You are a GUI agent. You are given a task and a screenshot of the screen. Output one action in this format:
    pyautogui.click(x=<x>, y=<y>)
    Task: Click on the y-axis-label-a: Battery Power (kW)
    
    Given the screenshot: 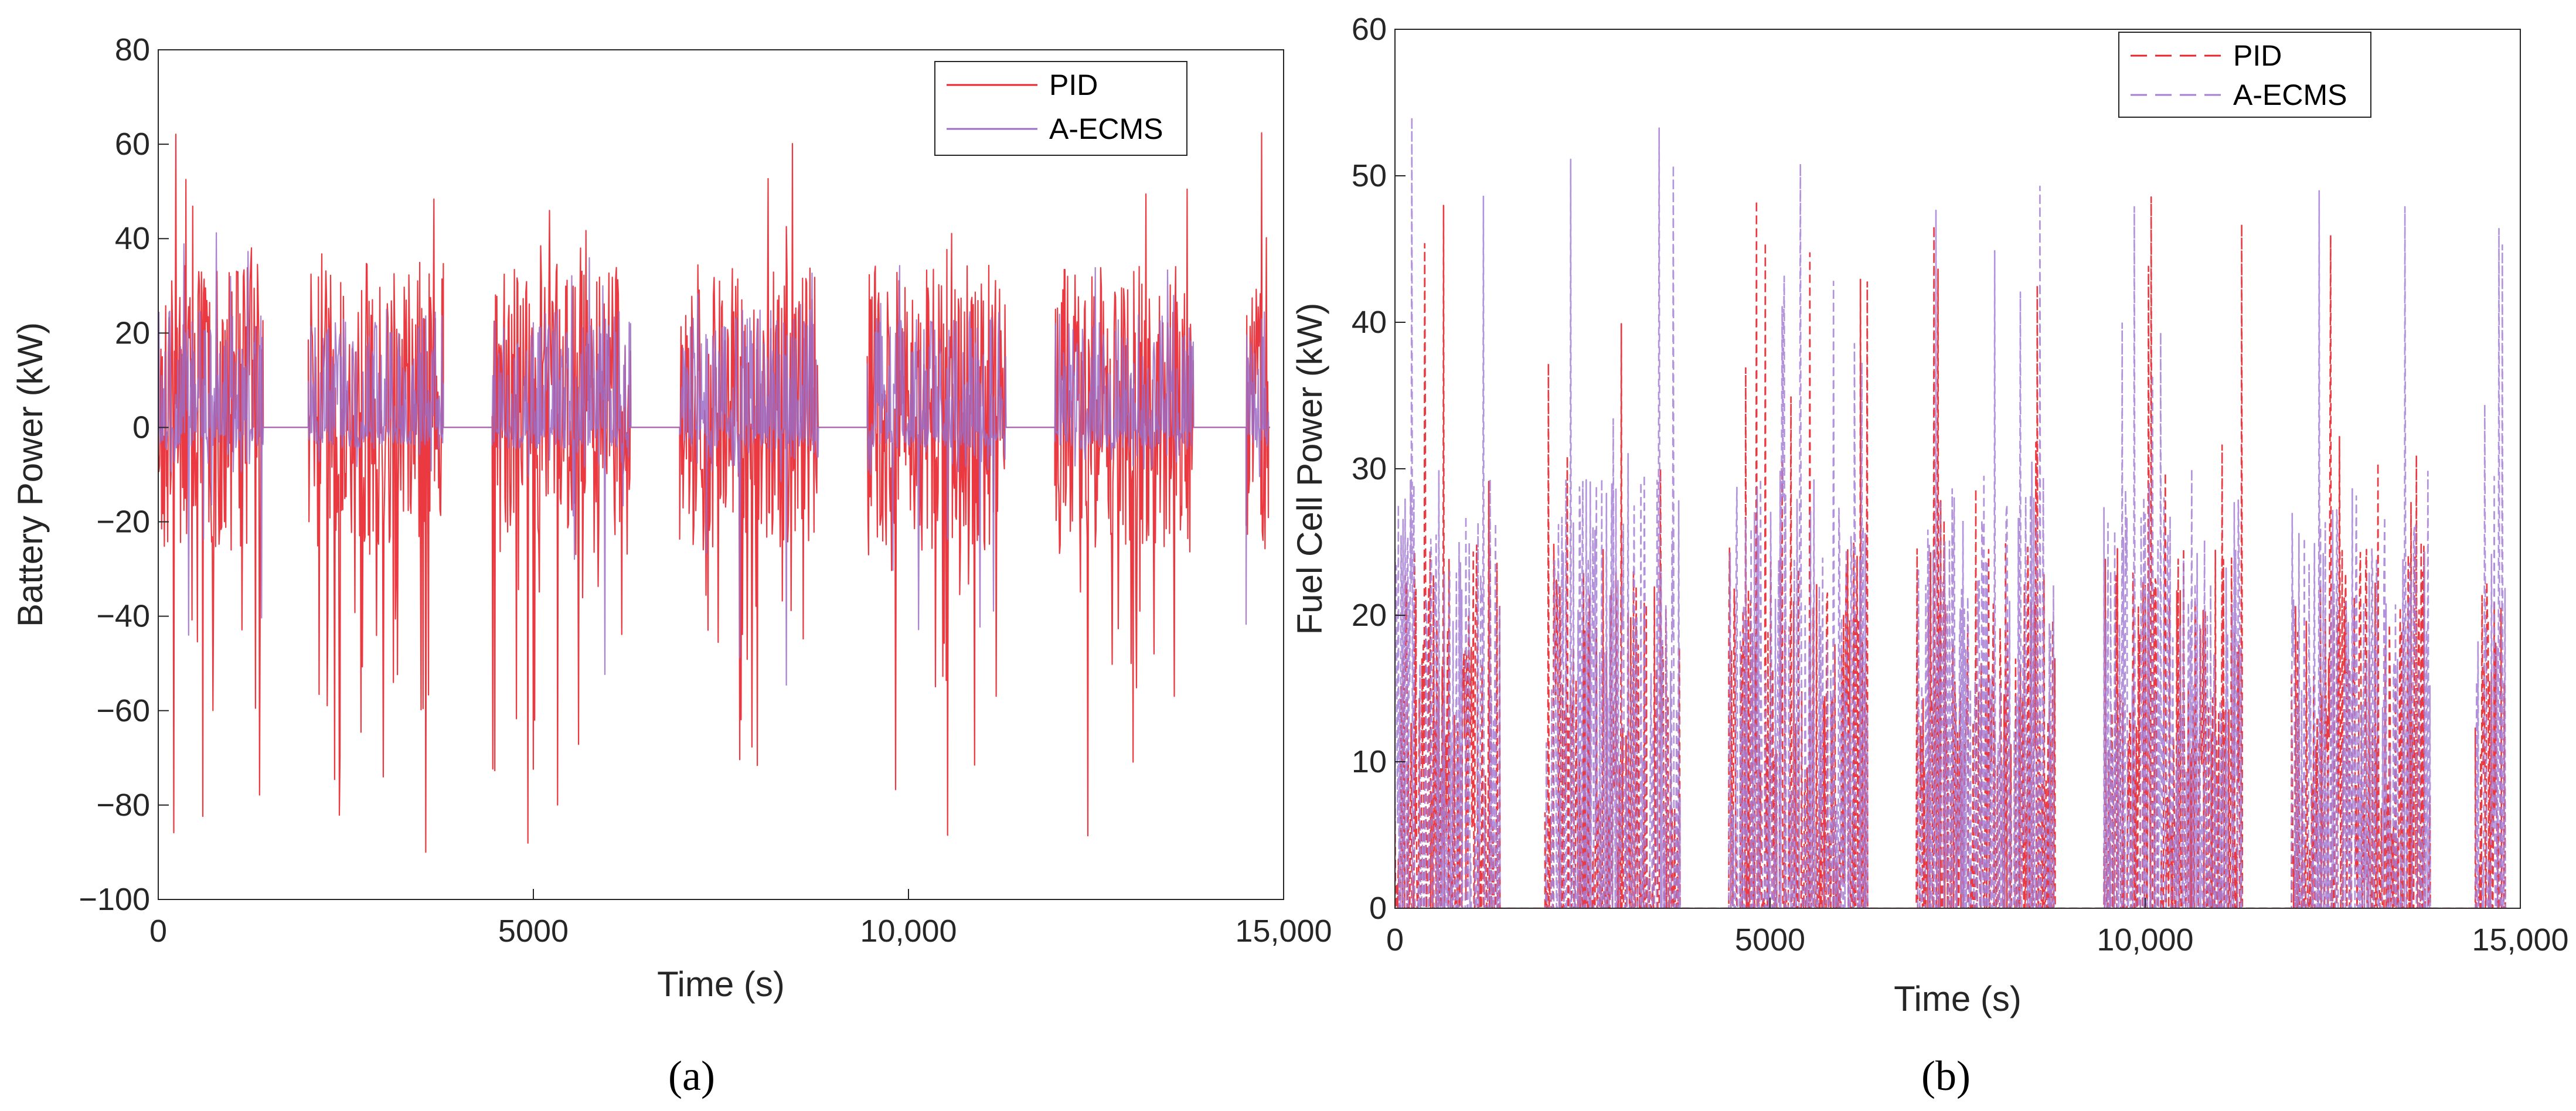 What is the action you would take?
    pyautogui.click(x=30, y=474)
    